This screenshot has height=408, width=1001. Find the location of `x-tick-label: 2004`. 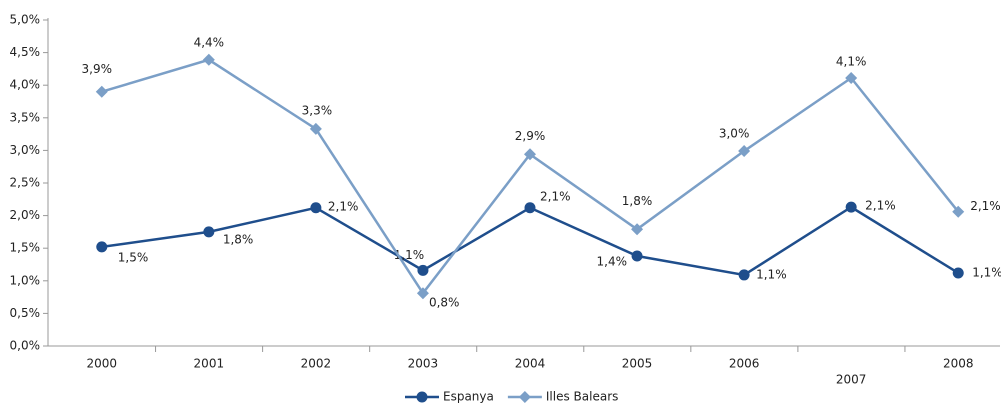

x-tick-label: 2004 is located at coordinates (530, 364).